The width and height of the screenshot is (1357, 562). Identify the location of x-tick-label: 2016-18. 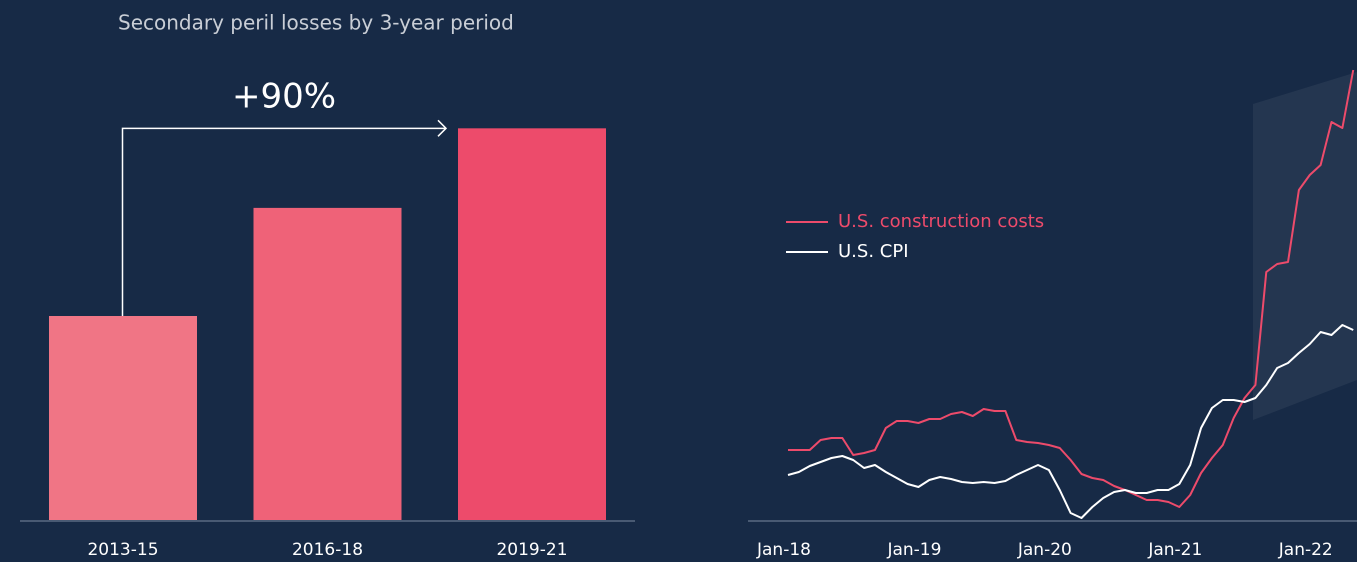
(327, 550).